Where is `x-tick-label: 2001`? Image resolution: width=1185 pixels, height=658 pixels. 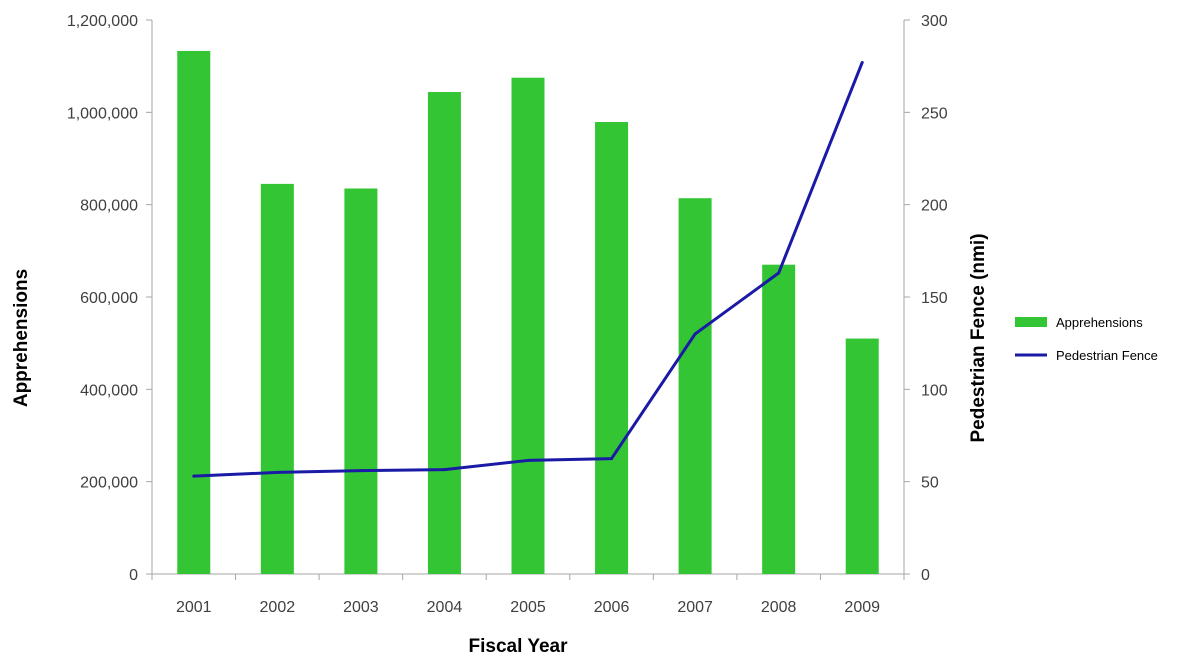 x-tick-label: 2001 is located at coordinates (194, 607).